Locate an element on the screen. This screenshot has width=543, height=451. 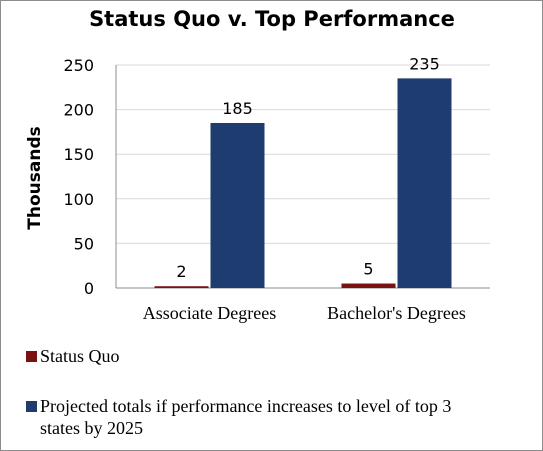
y-tick-label: 50 is located at coordinates (84, 243).